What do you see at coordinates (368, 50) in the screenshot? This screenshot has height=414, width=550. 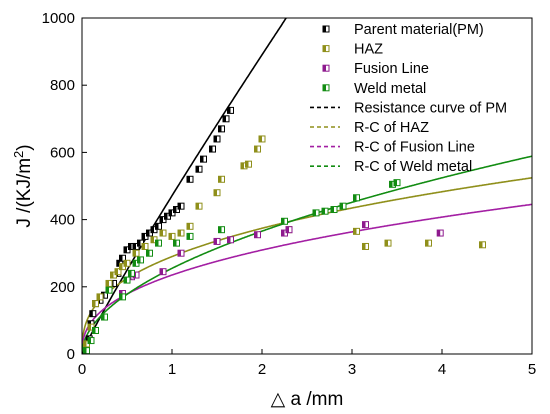 I see `legend-haz-label: HAZ` at bounding box center [368, 50].